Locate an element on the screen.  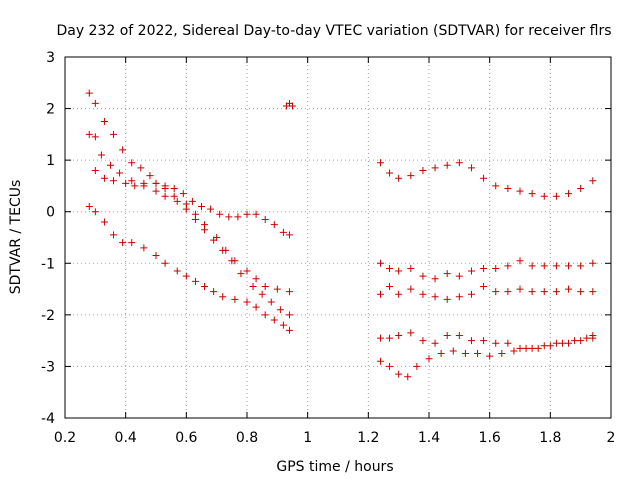
y-tick-label: -2 is located at coordinates (48, 316).